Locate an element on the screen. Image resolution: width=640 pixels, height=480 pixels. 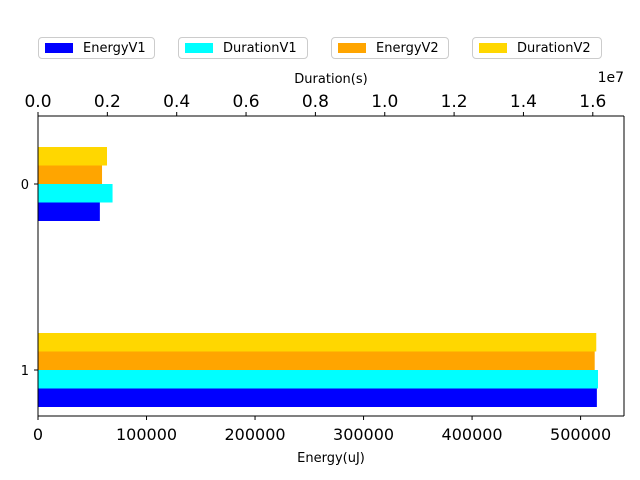
legend-entry-energyv2: EnergyV2 is located at coordinates (390, 48).